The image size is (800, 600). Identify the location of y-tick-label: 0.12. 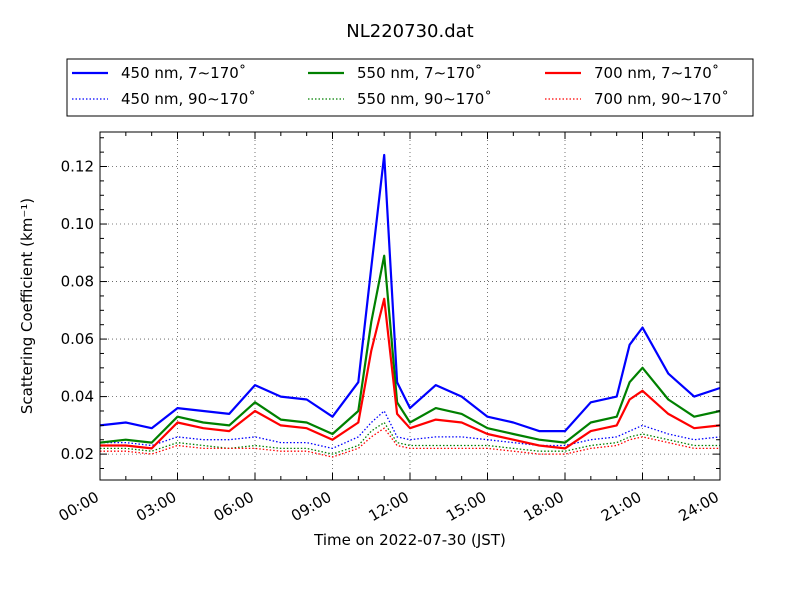
(77, 167).